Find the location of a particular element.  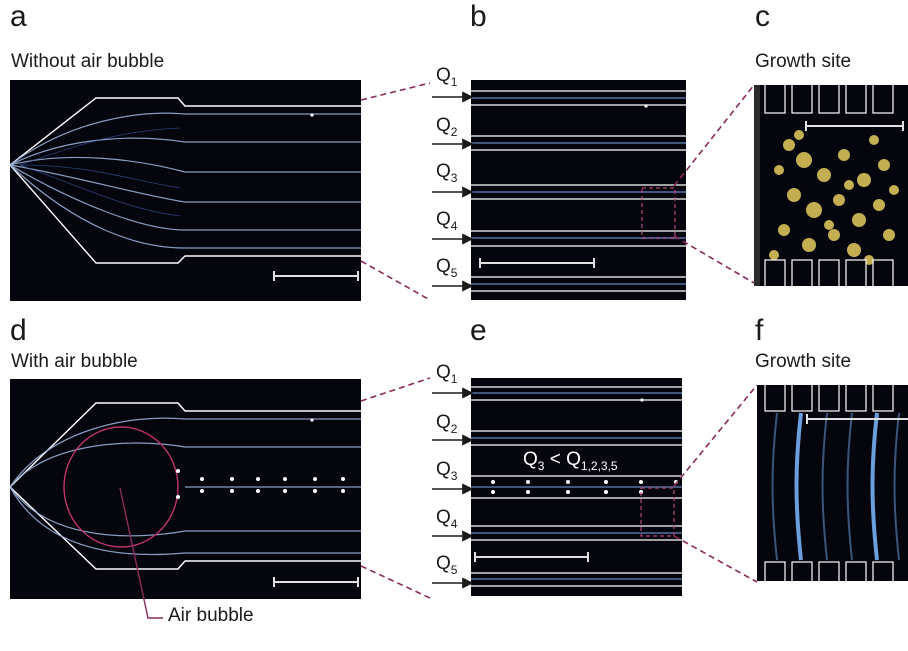

micrograph-panel-a is located at coordinates (185, 190).